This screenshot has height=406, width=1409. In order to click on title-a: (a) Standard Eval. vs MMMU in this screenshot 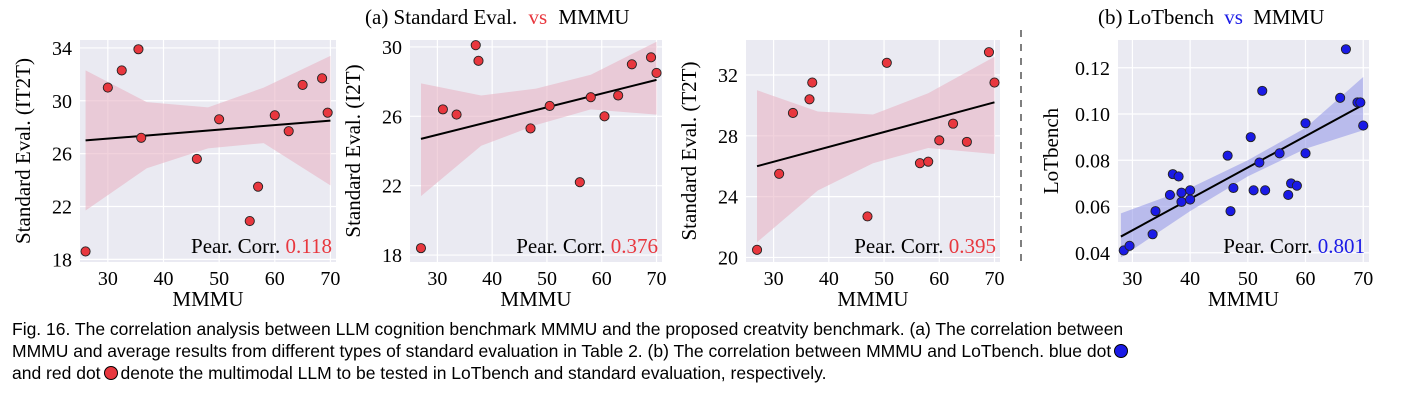, I will do `click(497, 17)`.